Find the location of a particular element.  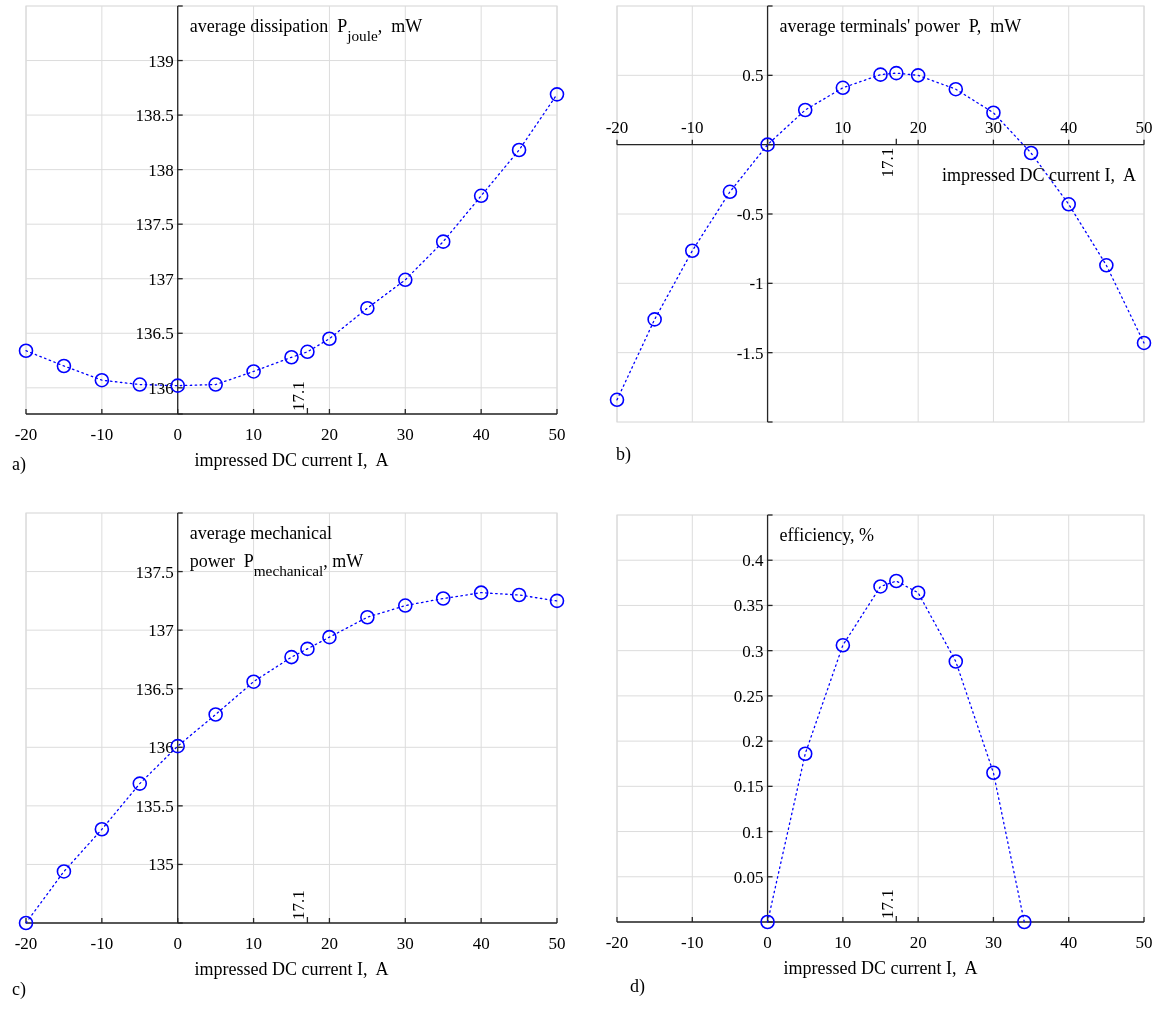

y-tick-label: 0.5 is located at coordinates (753, 76).